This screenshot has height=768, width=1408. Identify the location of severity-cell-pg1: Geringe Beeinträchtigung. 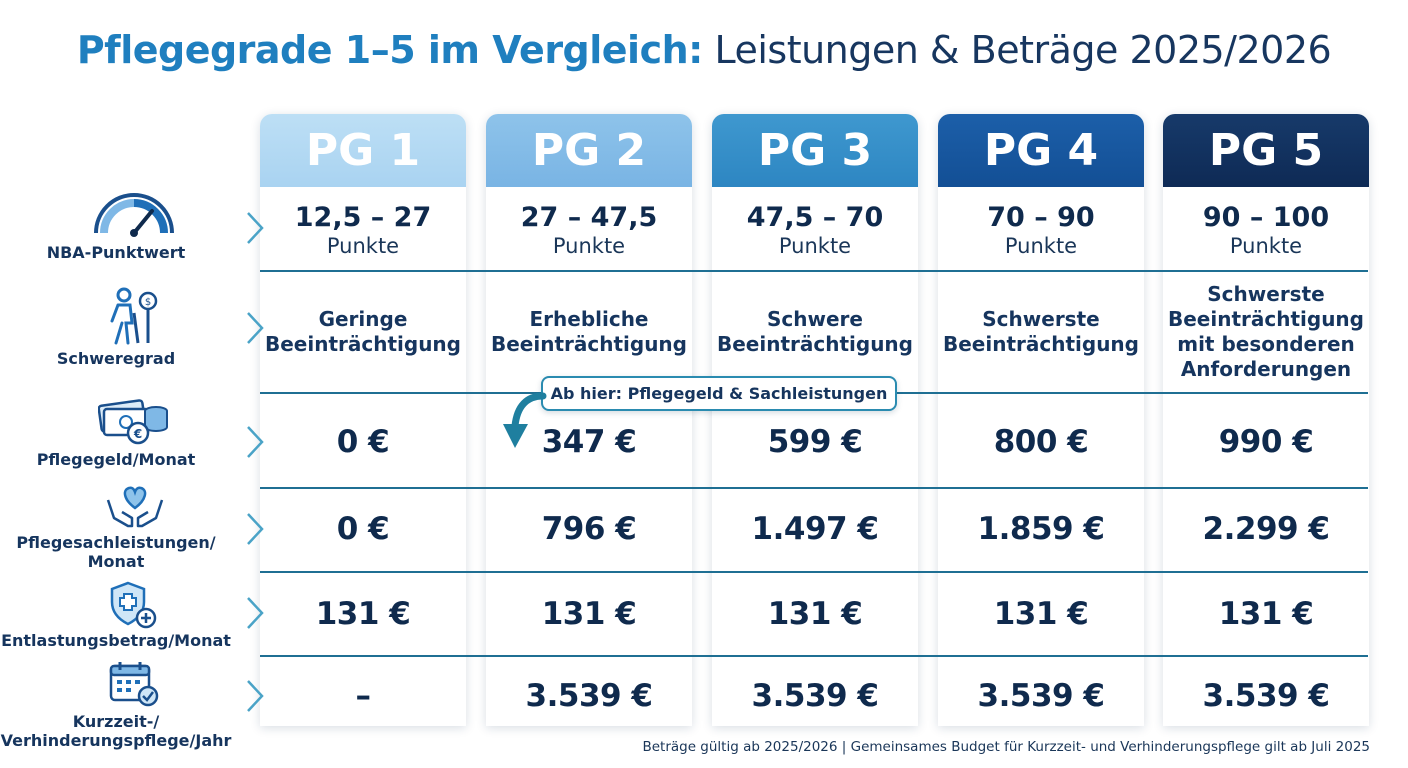
(363, 332).